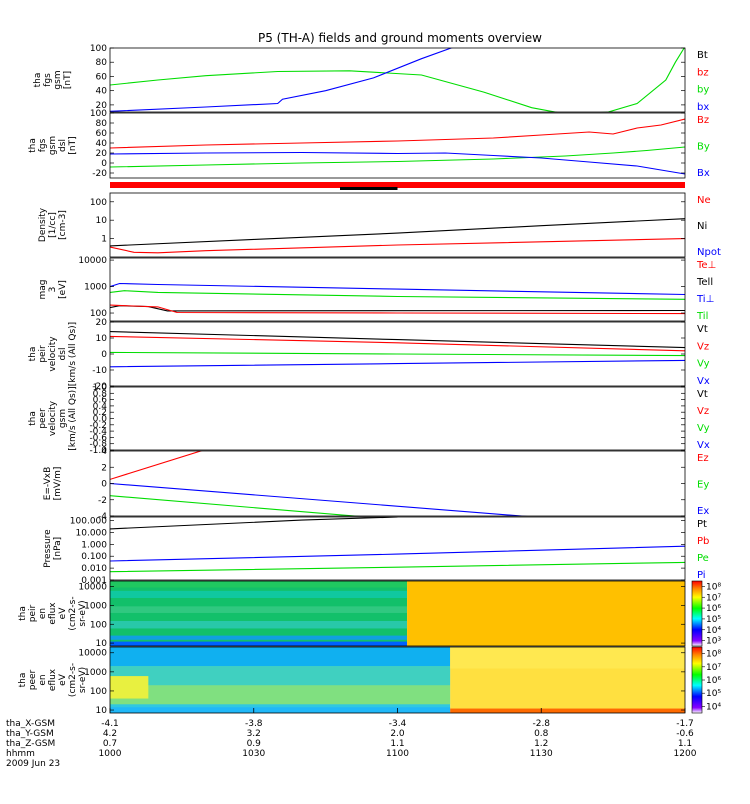  What do you see at coordinates (30, 734) in the screenshot?
I see `x-axis-row-label: tha_Y-GSM` at bounding box center [30, 734].